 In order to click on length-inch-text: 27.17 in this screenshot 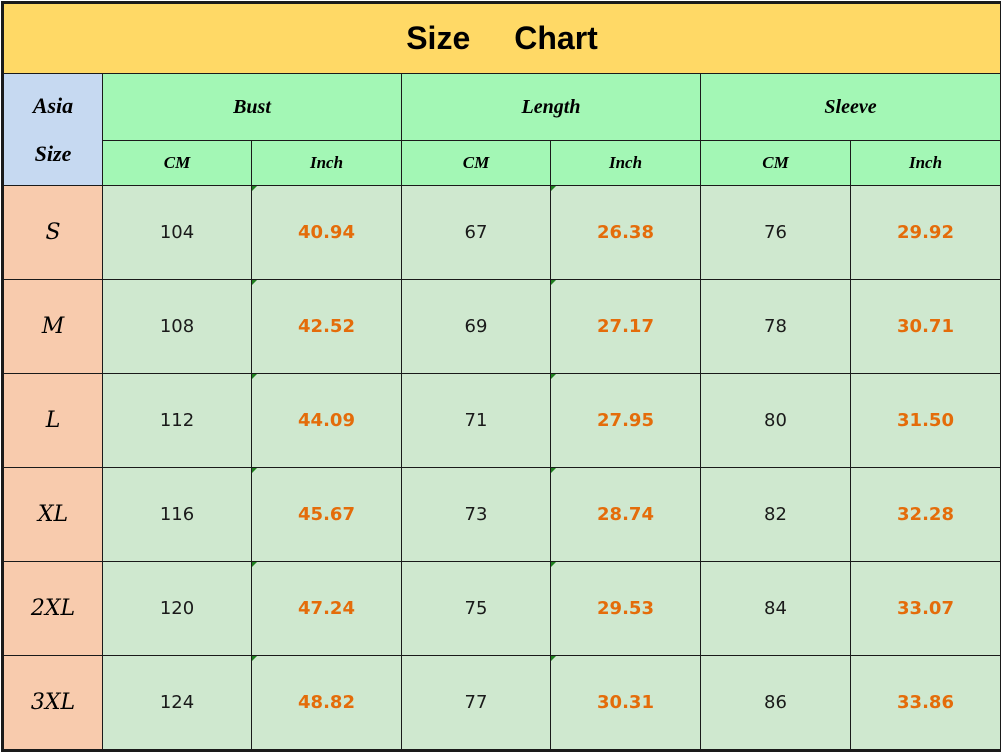, I will do `click(625, 326)`.